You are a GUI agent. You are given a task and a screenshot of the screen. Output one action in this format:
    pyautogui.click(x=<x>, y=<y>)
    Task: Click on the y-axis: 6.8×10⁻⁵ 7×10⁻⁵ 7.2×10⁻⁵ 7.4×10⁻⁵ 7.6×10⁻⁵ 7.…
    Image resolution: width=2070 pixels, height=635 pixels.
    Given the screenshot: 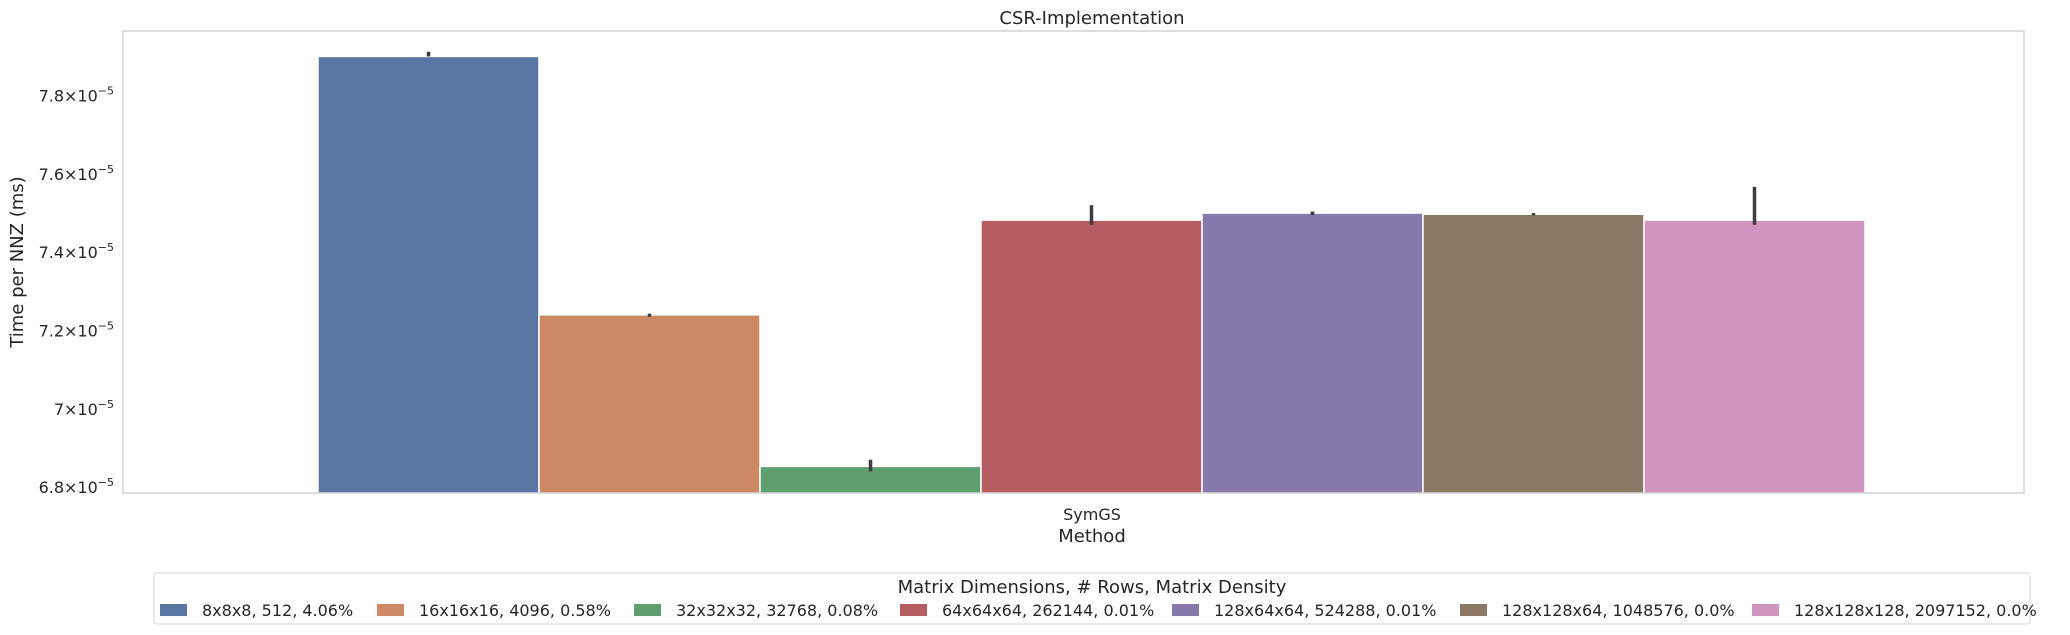 What is the action you would take?
    pyautogui.click(x=76, y=291)
    